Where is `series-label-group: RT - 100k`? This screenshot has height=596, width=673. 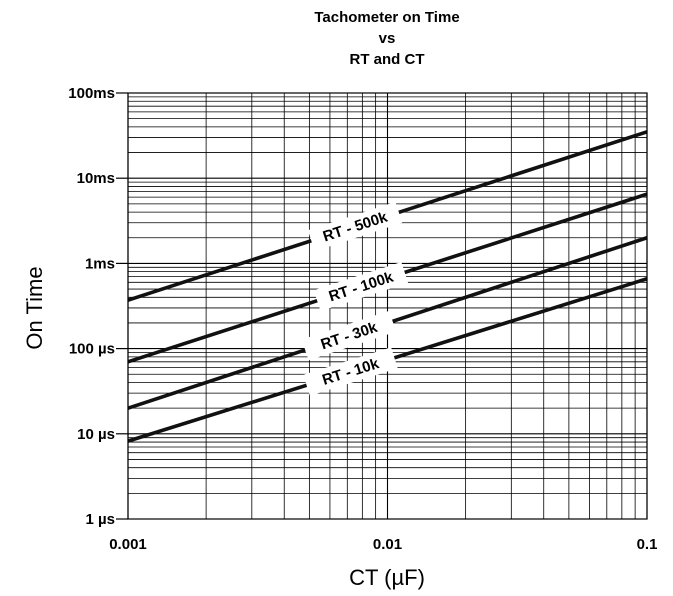 series-label-group: RT - 100k is located at coordinates (361, 286).